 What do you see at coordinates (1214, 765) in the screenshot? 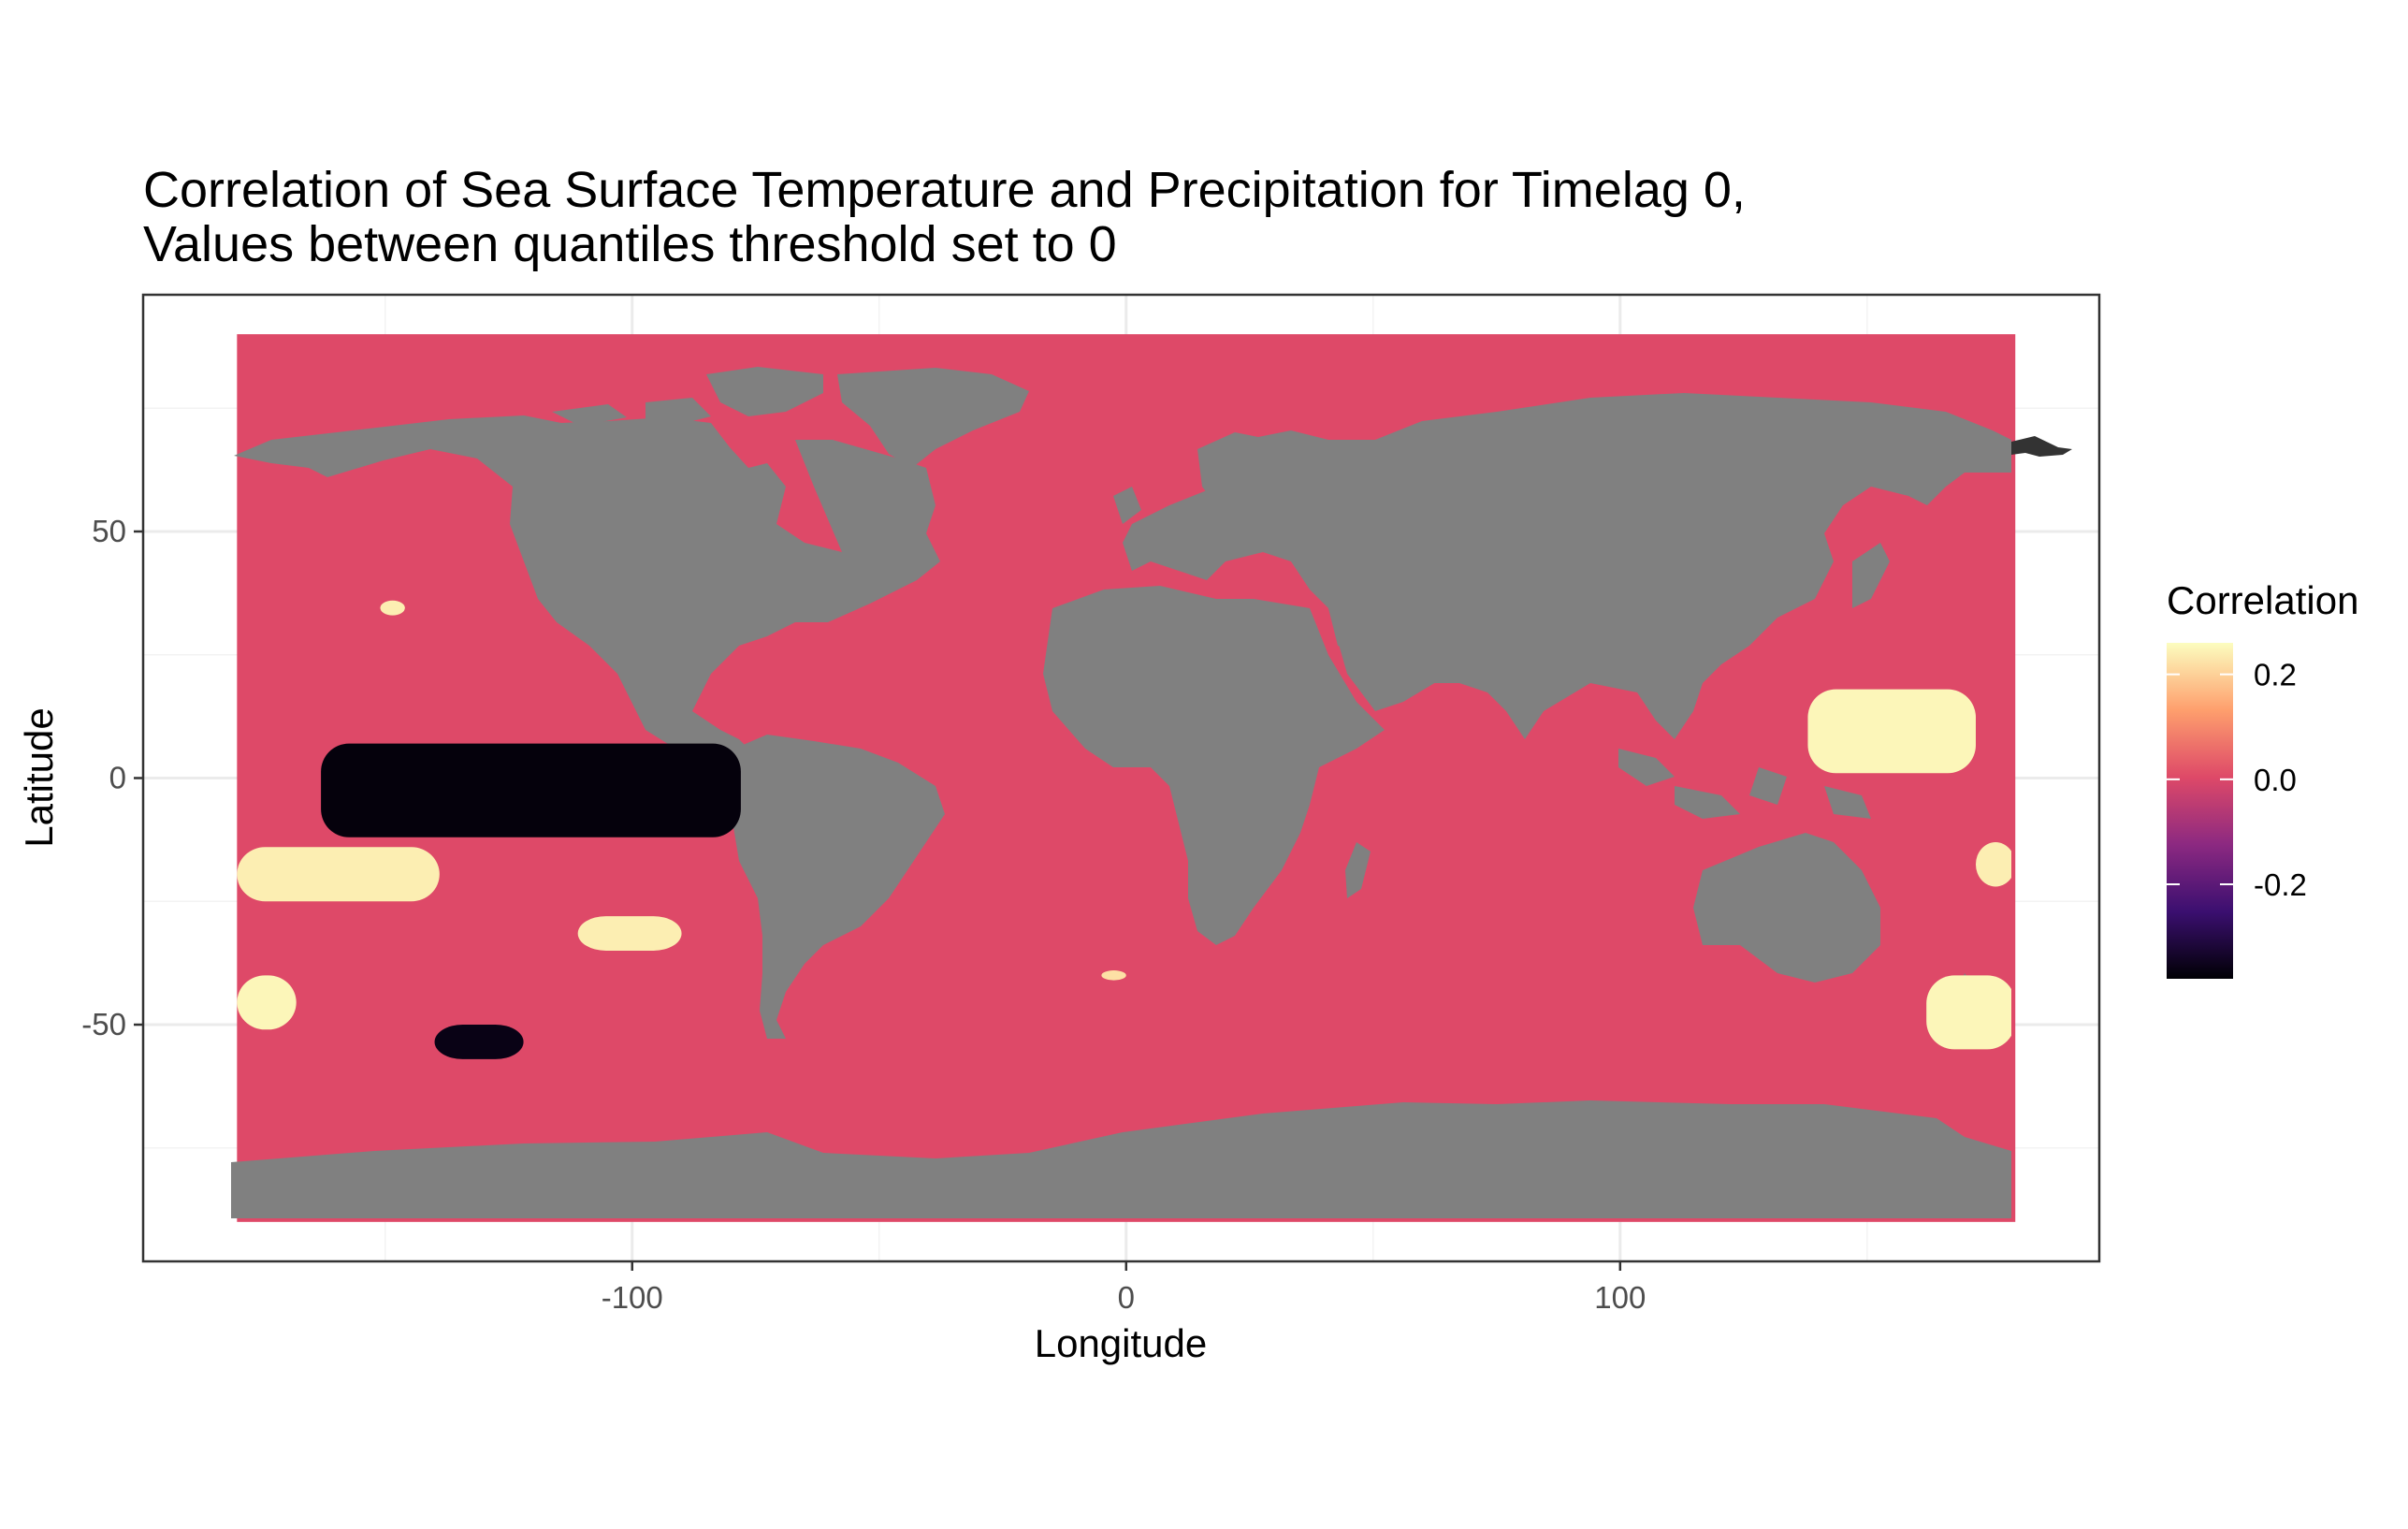
I see `land-africa` at bounding box center [1214, 765].